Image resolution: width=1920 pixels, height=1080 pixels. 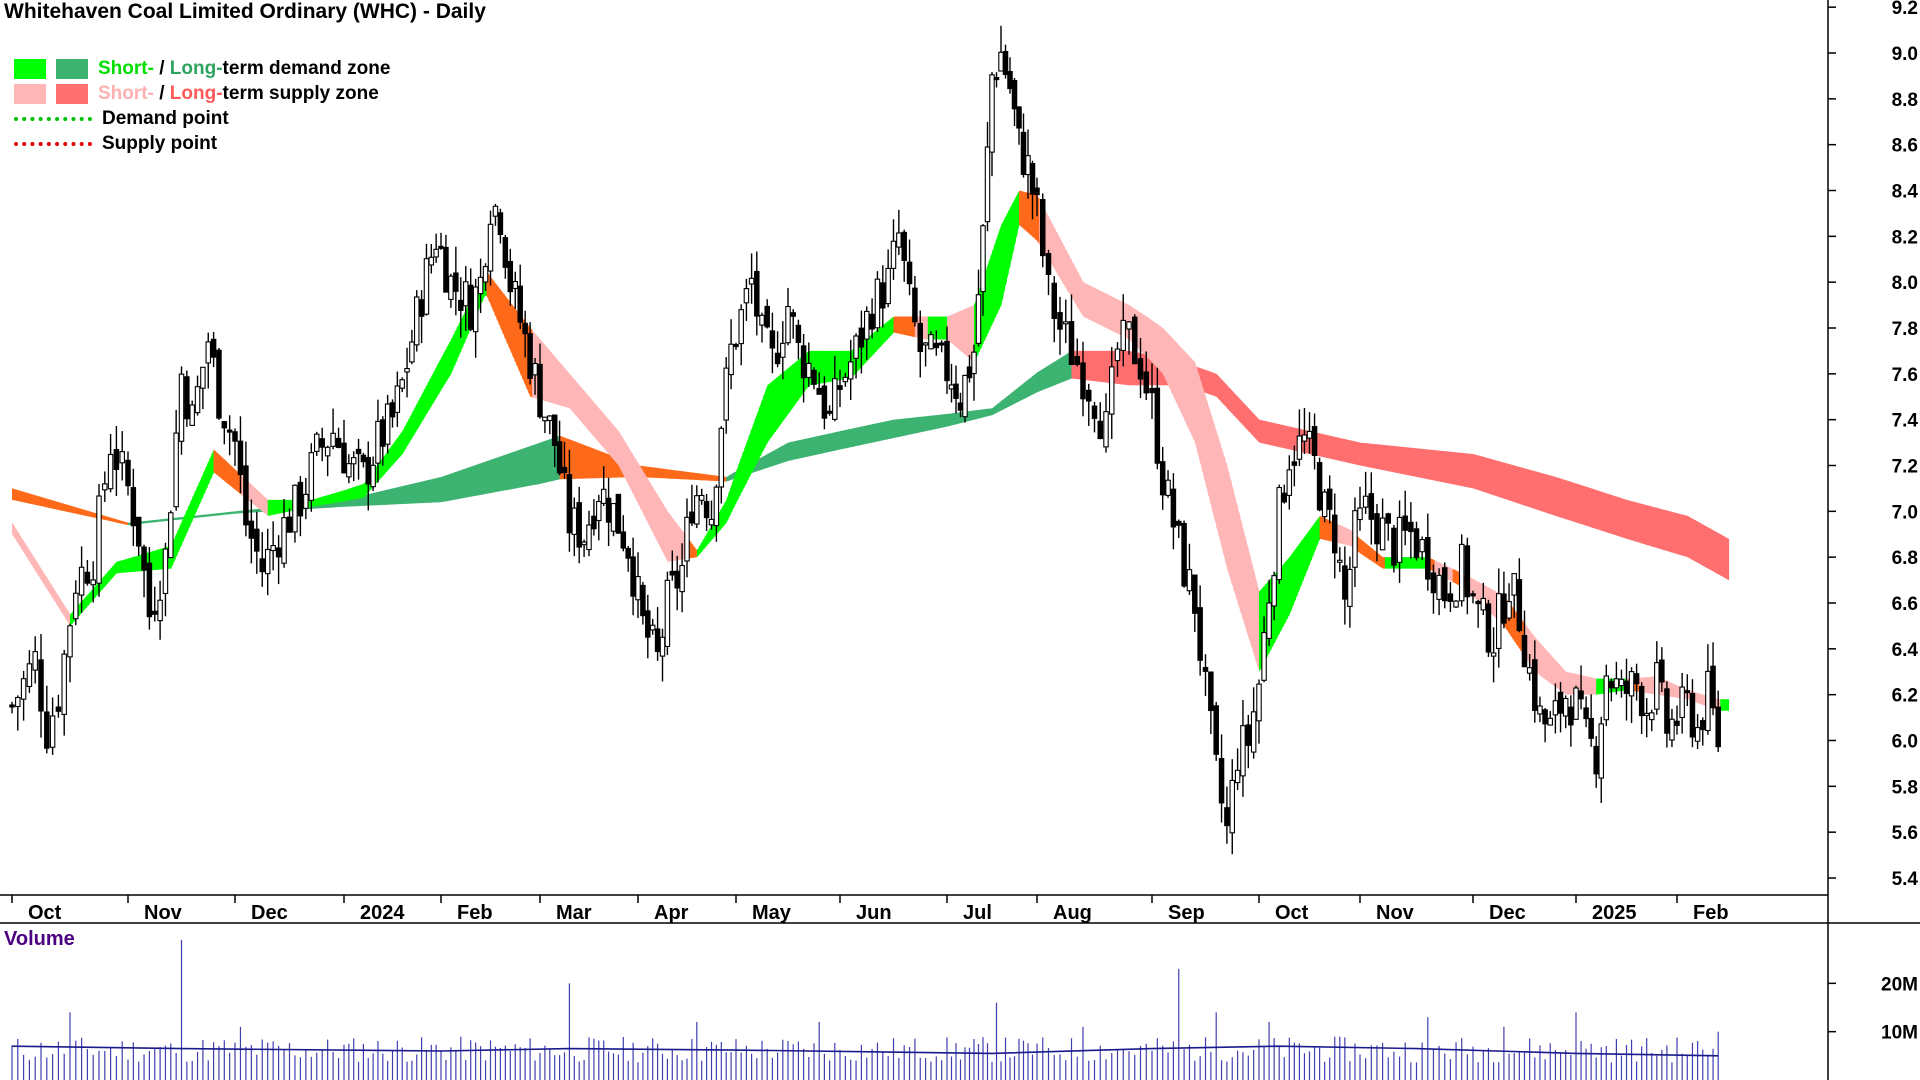 I want to click on volume-label: Volume, so click(x=39, y=939).